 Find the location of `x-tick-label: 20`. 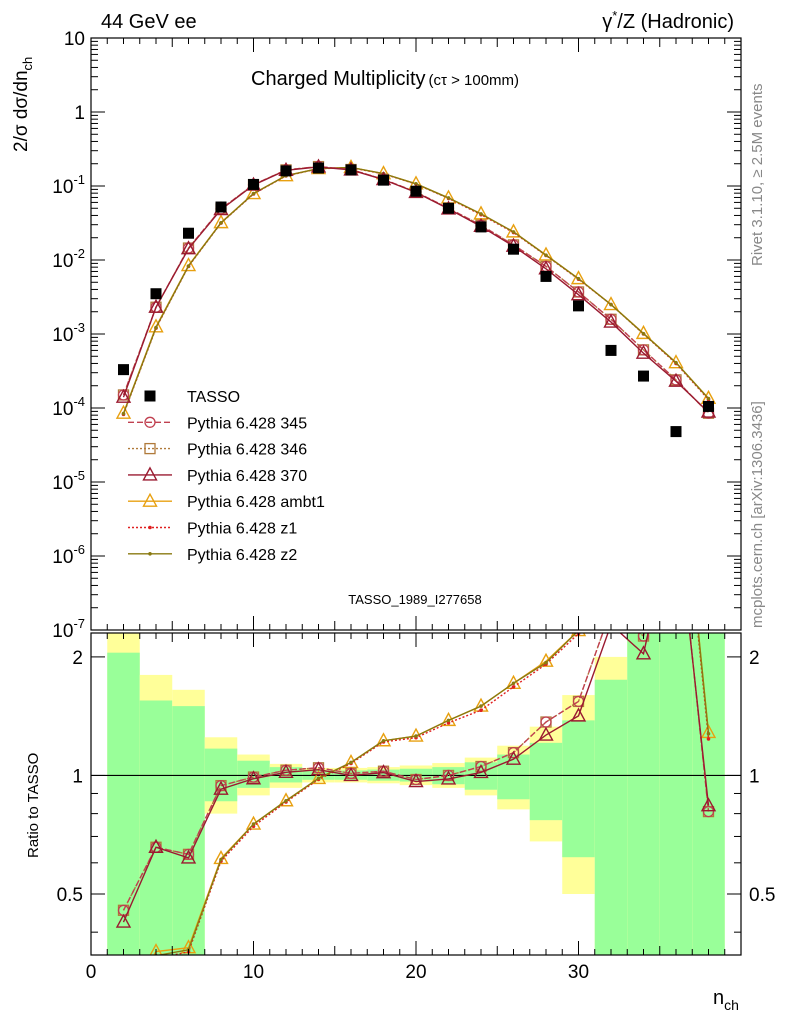

x-tick-label: 20 is located at coordinates (415, 972).